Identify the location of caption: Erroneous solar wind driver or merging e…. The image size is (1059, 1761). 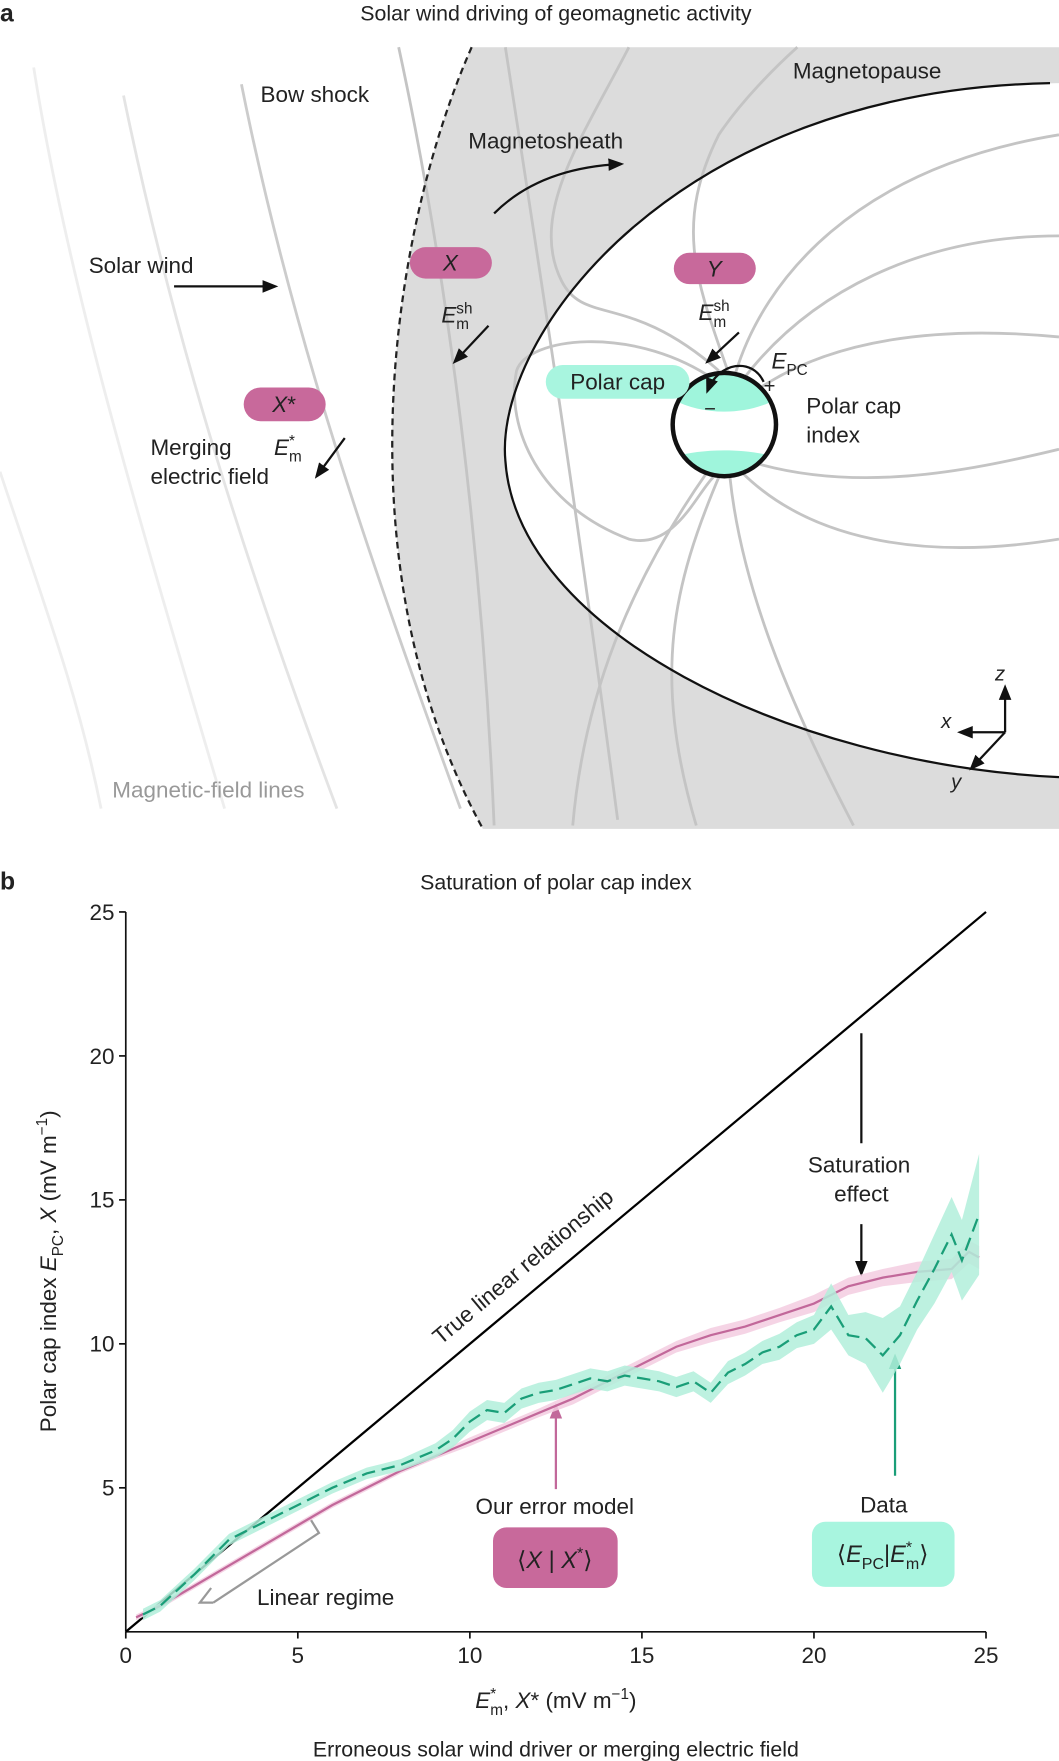
(556, 1749).